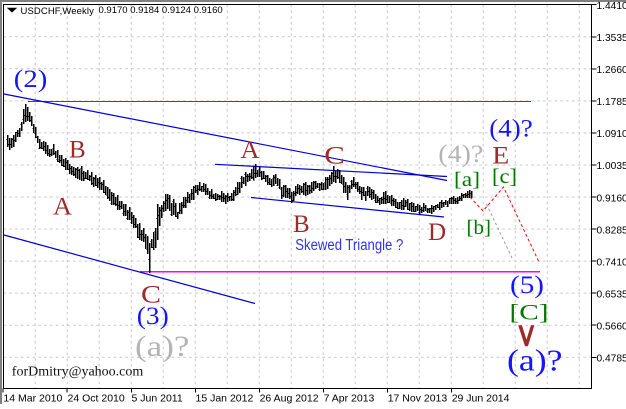  Describe the element at coordinates (58, 11) in the screenshot. I see `svg-text: USDCHF,Weekly` at that location.